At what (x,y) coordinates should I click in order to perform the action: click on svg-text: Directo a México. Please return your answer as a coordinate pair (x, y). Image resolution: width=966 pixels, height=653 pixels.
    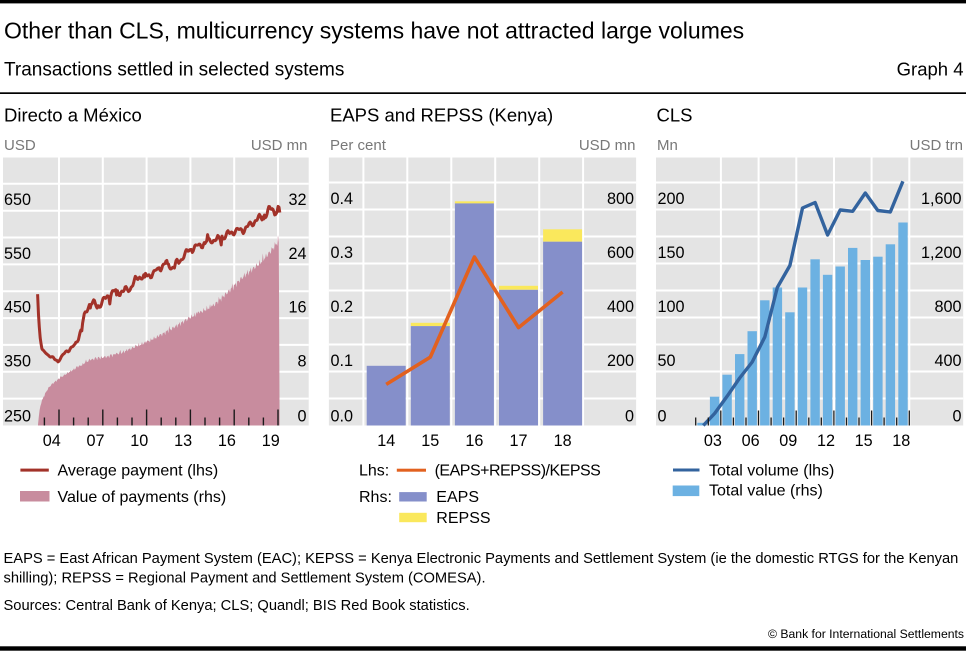
    Looking at the image, I should click on (73, 115).